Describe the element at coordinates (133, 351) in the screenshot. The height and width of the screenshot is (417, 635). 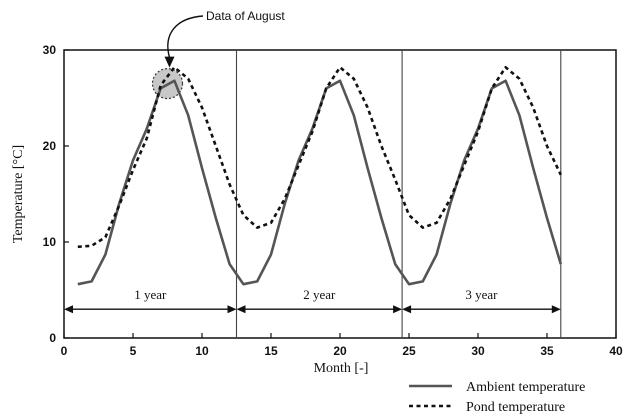
I see `x-tick-label: 5` at that location.